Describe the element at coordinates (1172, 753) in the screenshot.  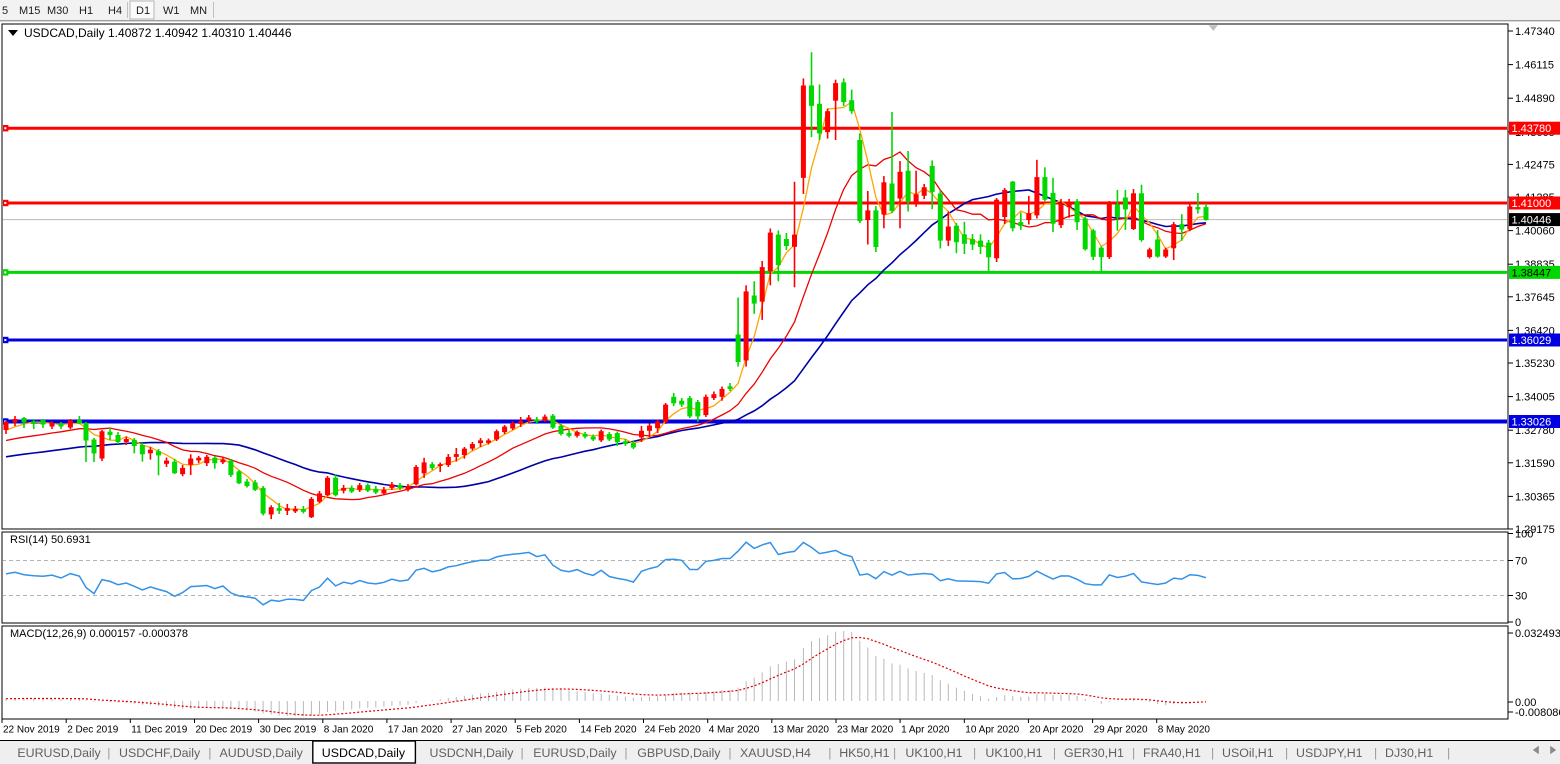
I see `svg-text: FRA40,H1` at that location.